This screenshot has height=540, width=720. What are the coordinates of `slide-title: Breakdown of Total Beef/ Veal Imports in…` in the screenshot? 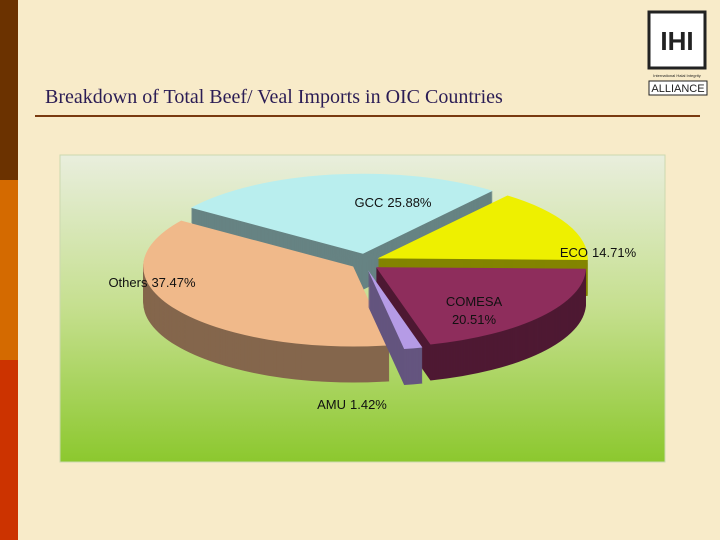 It's located at (274, 97).